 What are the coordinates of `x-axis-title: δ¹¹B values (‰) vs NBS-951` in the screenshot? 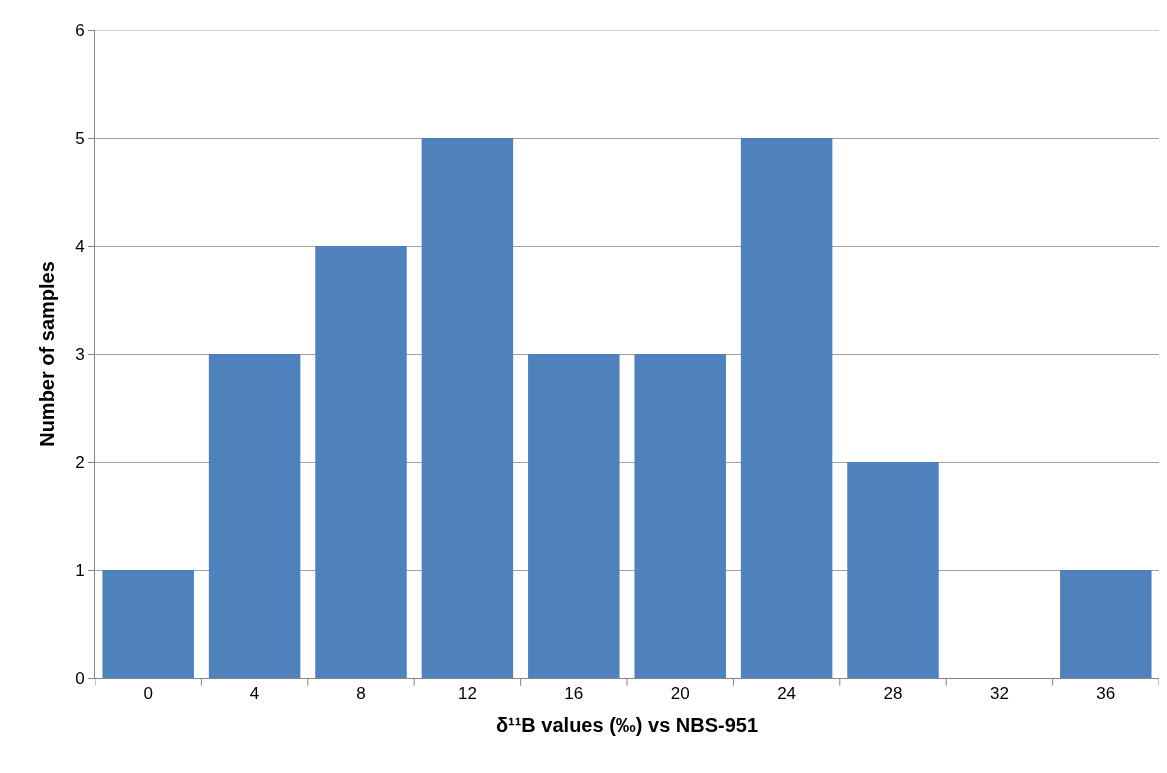 It's located at (627, 724).